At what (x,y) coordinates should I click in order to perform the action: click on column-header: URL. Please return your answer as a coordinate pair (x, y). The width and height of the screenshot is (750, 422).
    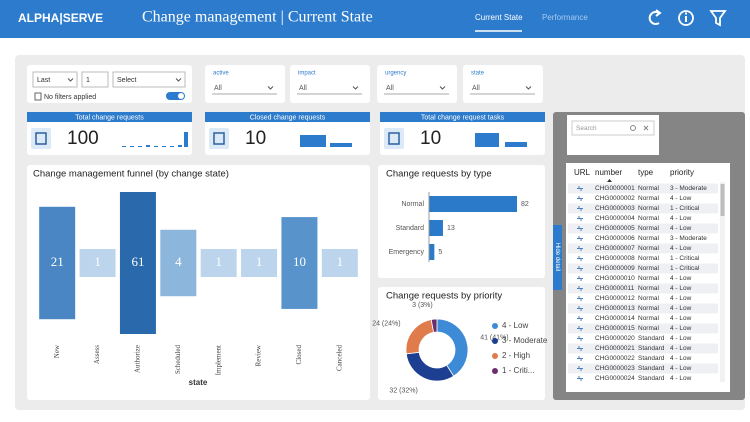
    Looking at the image, I should click on (582, 172).